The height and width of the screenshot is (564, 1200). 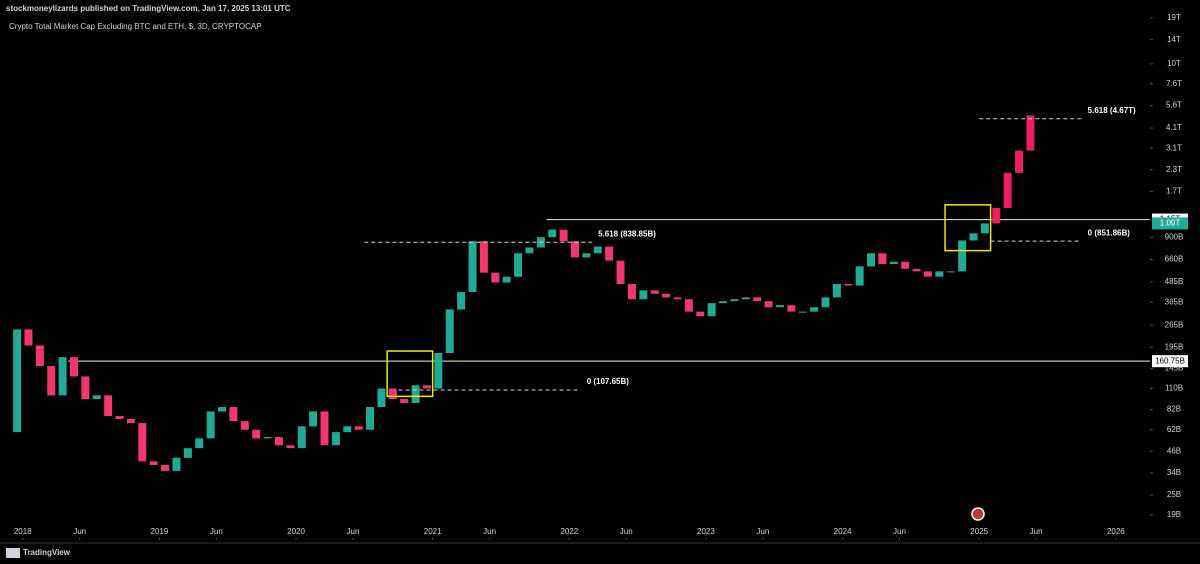 What do you see at coordinates (1174, 514) in the screenshot?
I see `y-tick-label: 19B` at bounding box center [1174, 514].